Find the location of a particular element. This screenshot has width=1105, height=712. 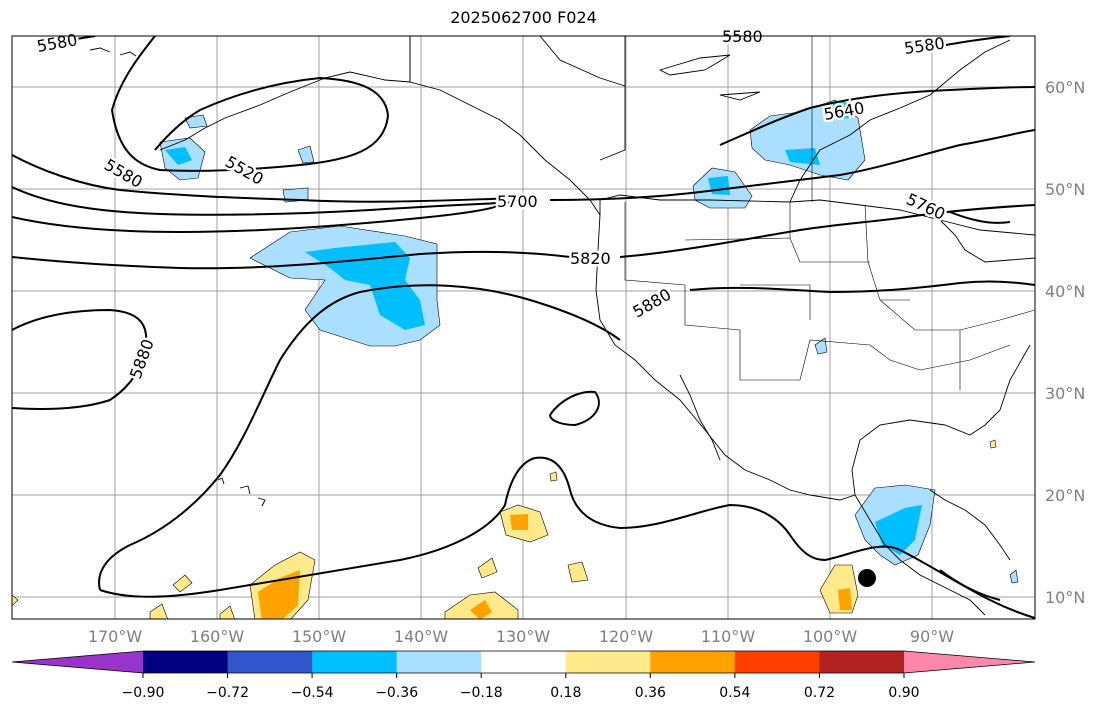

lat-label: 50°N is located at coordinates (1065, 189).